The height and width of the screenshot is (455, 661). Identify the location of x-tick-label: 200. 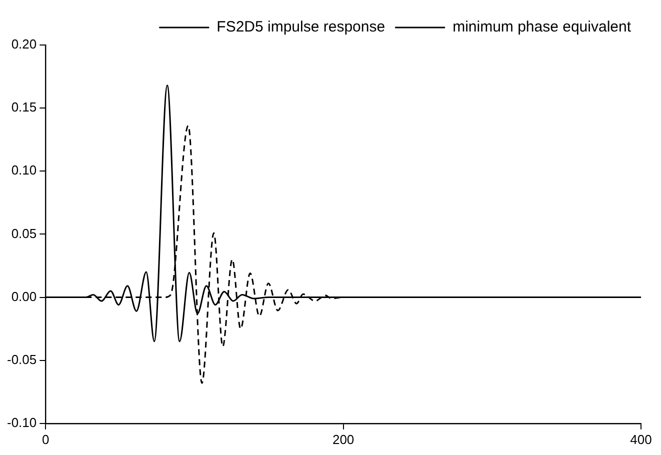
(343, 439).